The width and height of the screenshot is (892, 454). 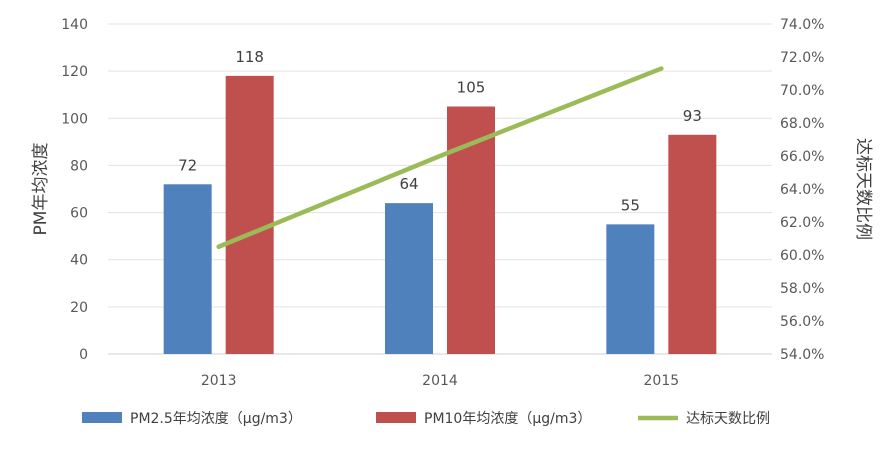 What do you see at coordinates (728, 419) in the screenshot?
I see `legend-label: 达标天数比例` at bounding box center [728, 419].